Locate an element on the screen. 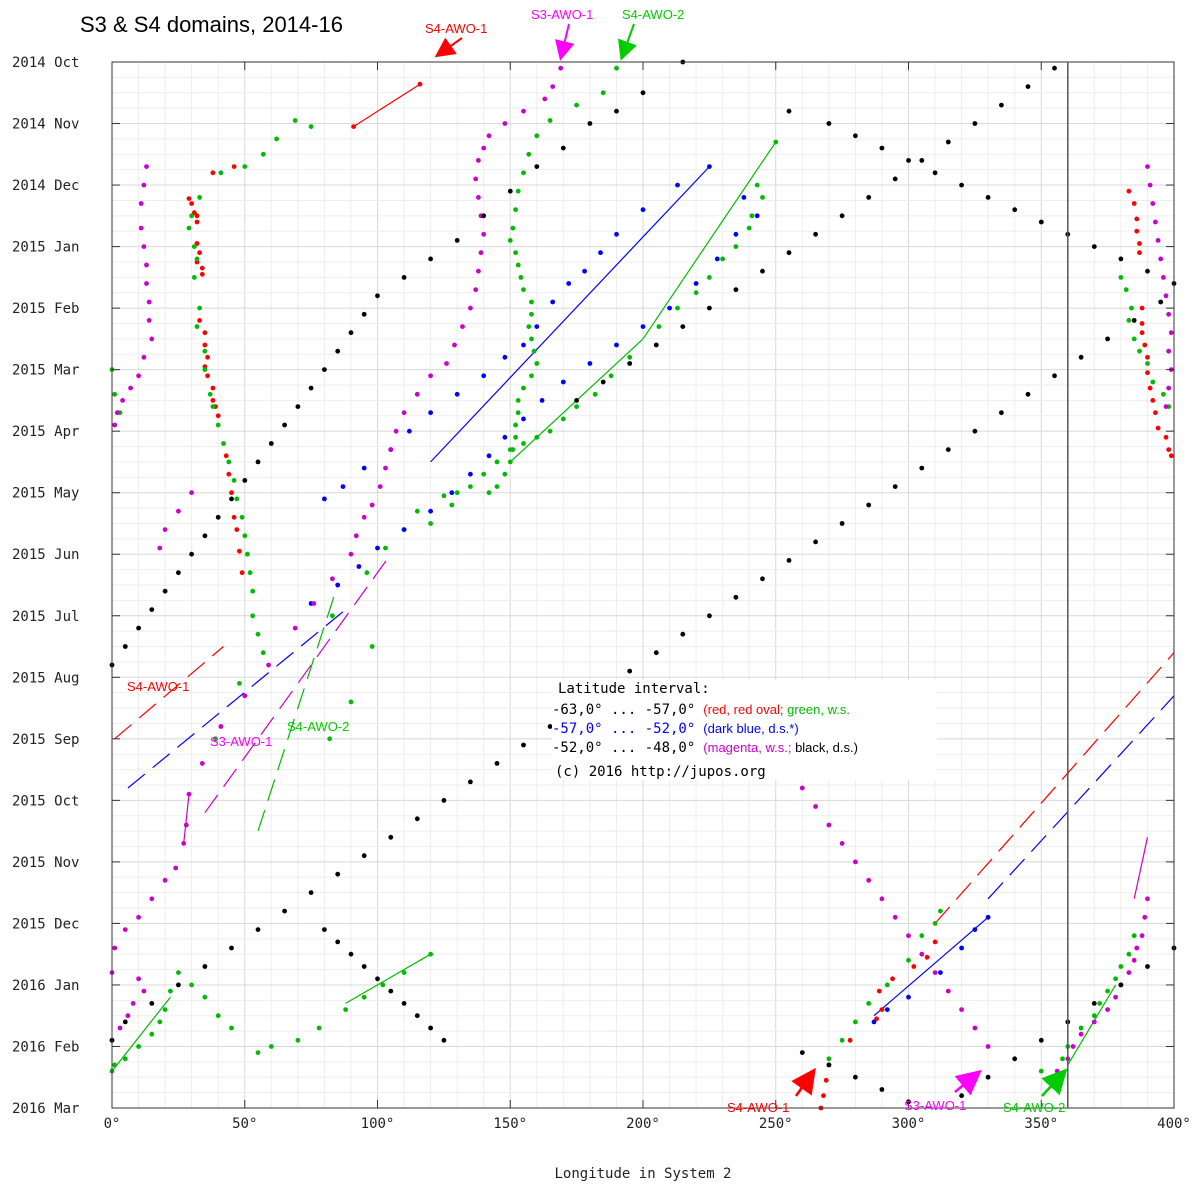 Image resolution: width=1204 pixels, height=1185 pixels. arrow-s4awo2-top is located at coordinates (627, 42).